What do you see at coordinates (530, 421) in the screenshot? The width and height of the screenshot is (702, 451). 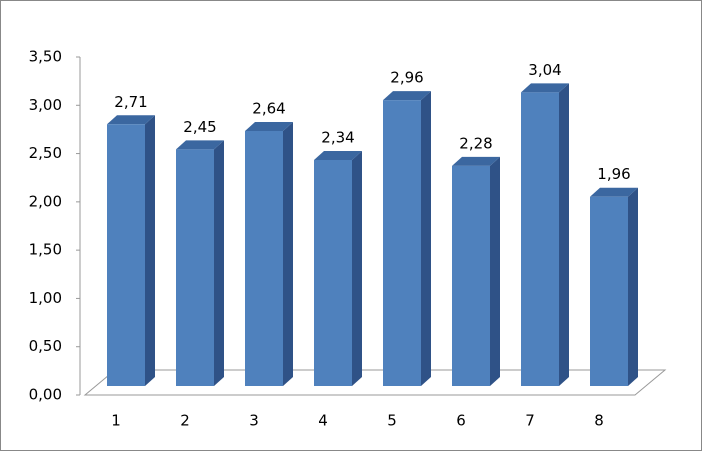 I see `x-tick-label: 7` at bounding box center [530, 421].